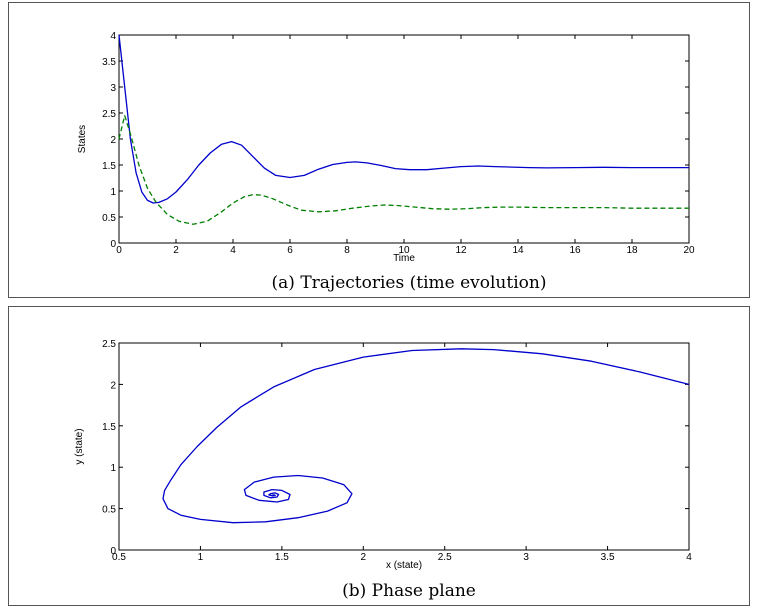  Describe the element at coordinates (119, 250) in the screenshot. I see `x-tick-label: 0` at that location.